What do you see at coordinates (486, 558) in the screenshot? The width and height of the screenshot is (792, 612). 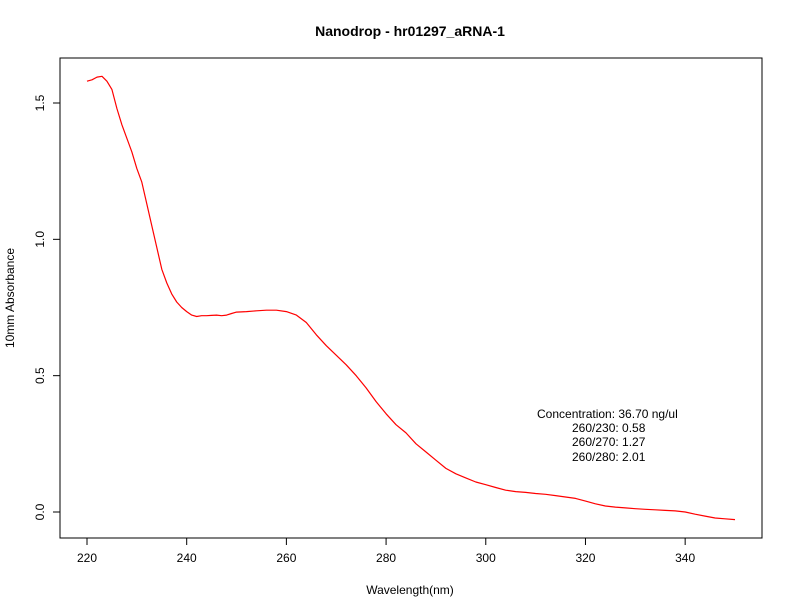 I see `x-tick-label: 300` at bounding box center [486, 558].